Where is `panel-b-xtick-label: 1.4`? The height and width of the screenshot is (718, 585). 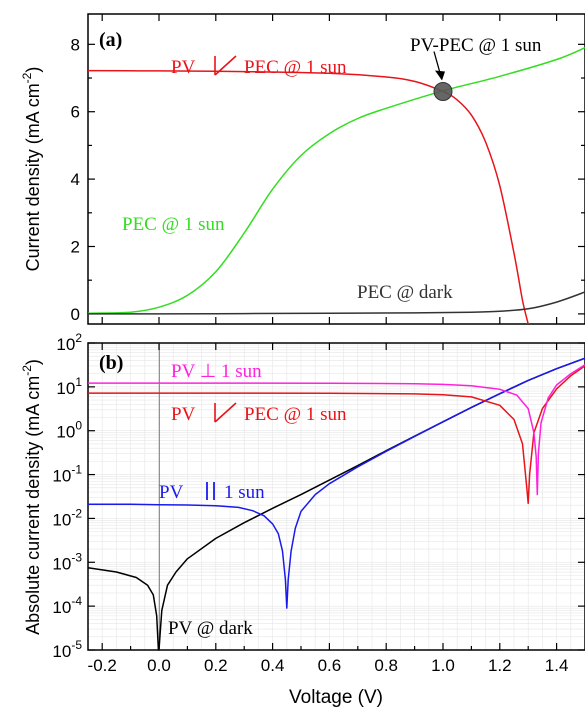 panel-b-xtick-label: 1.4 is located at coordinates (557, 665).